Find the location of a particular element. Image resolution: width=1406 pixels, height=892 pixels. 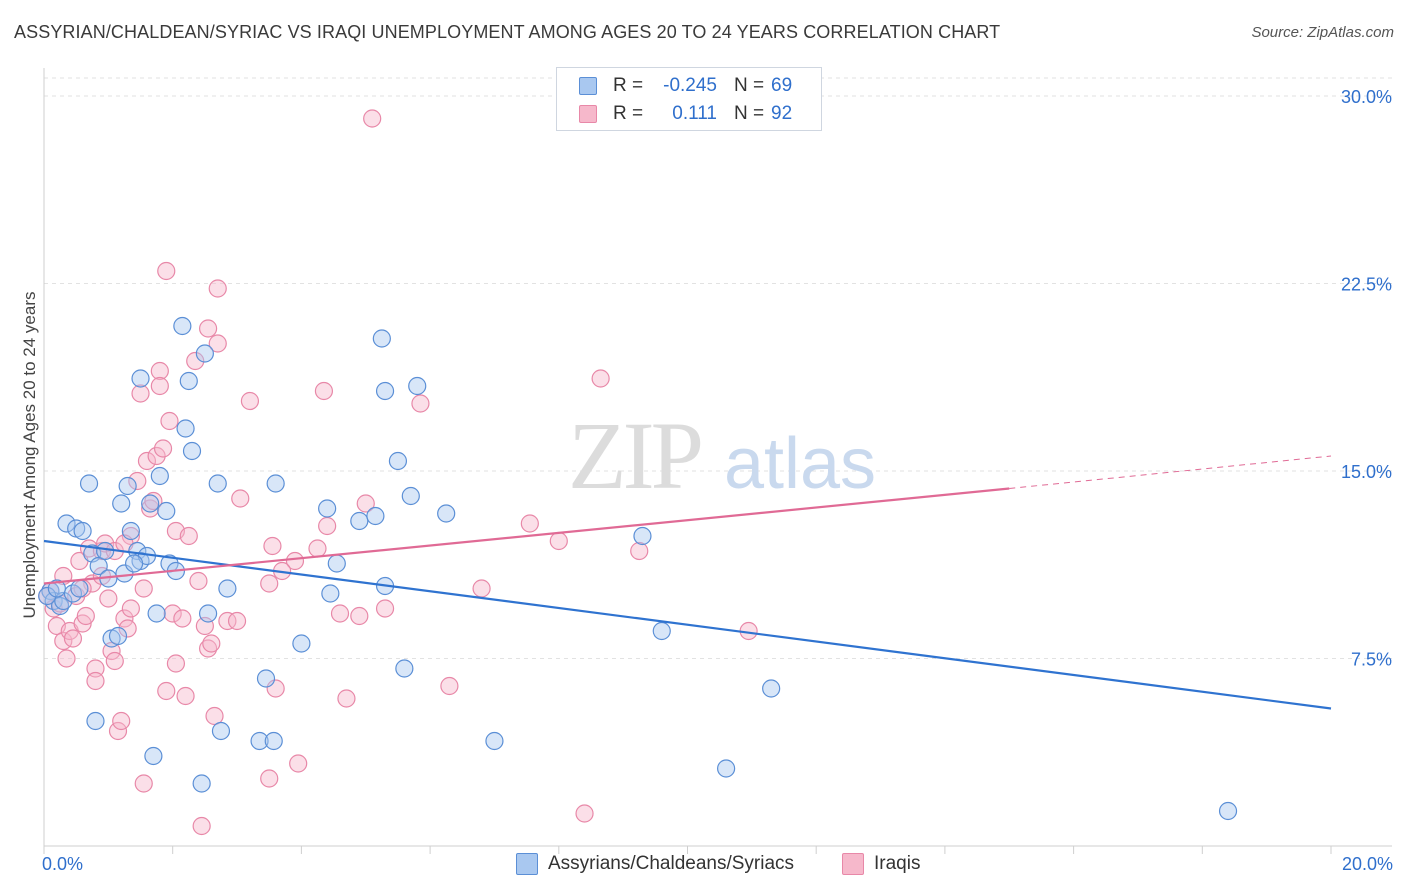

y-tick-label: 15.0% is located at coordinates (1366, 472).